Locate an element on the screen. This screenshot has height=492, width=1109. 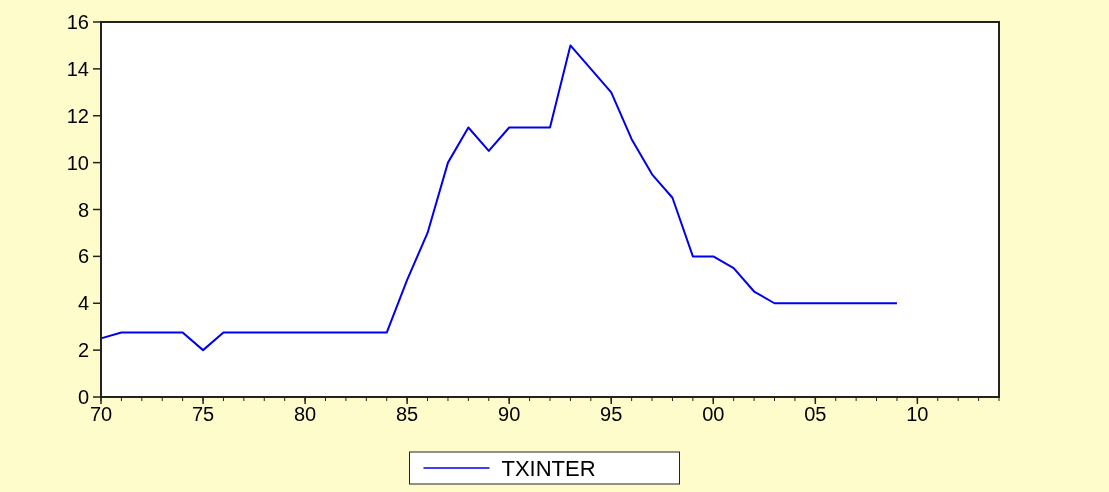
x-tick-label: 05 is located at coordinates (815, 414).